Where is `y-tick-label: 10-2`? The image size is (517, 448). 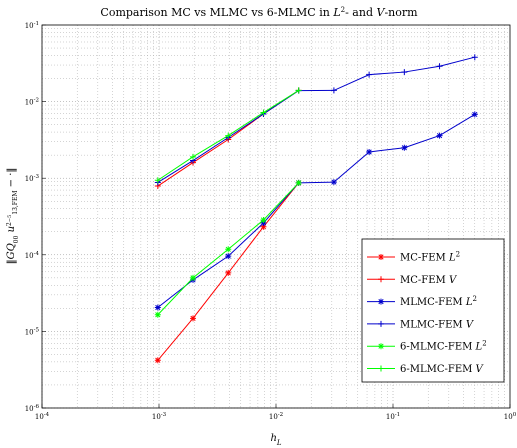
y-tick-label: 10-2 is located at coordinates (32, 102).